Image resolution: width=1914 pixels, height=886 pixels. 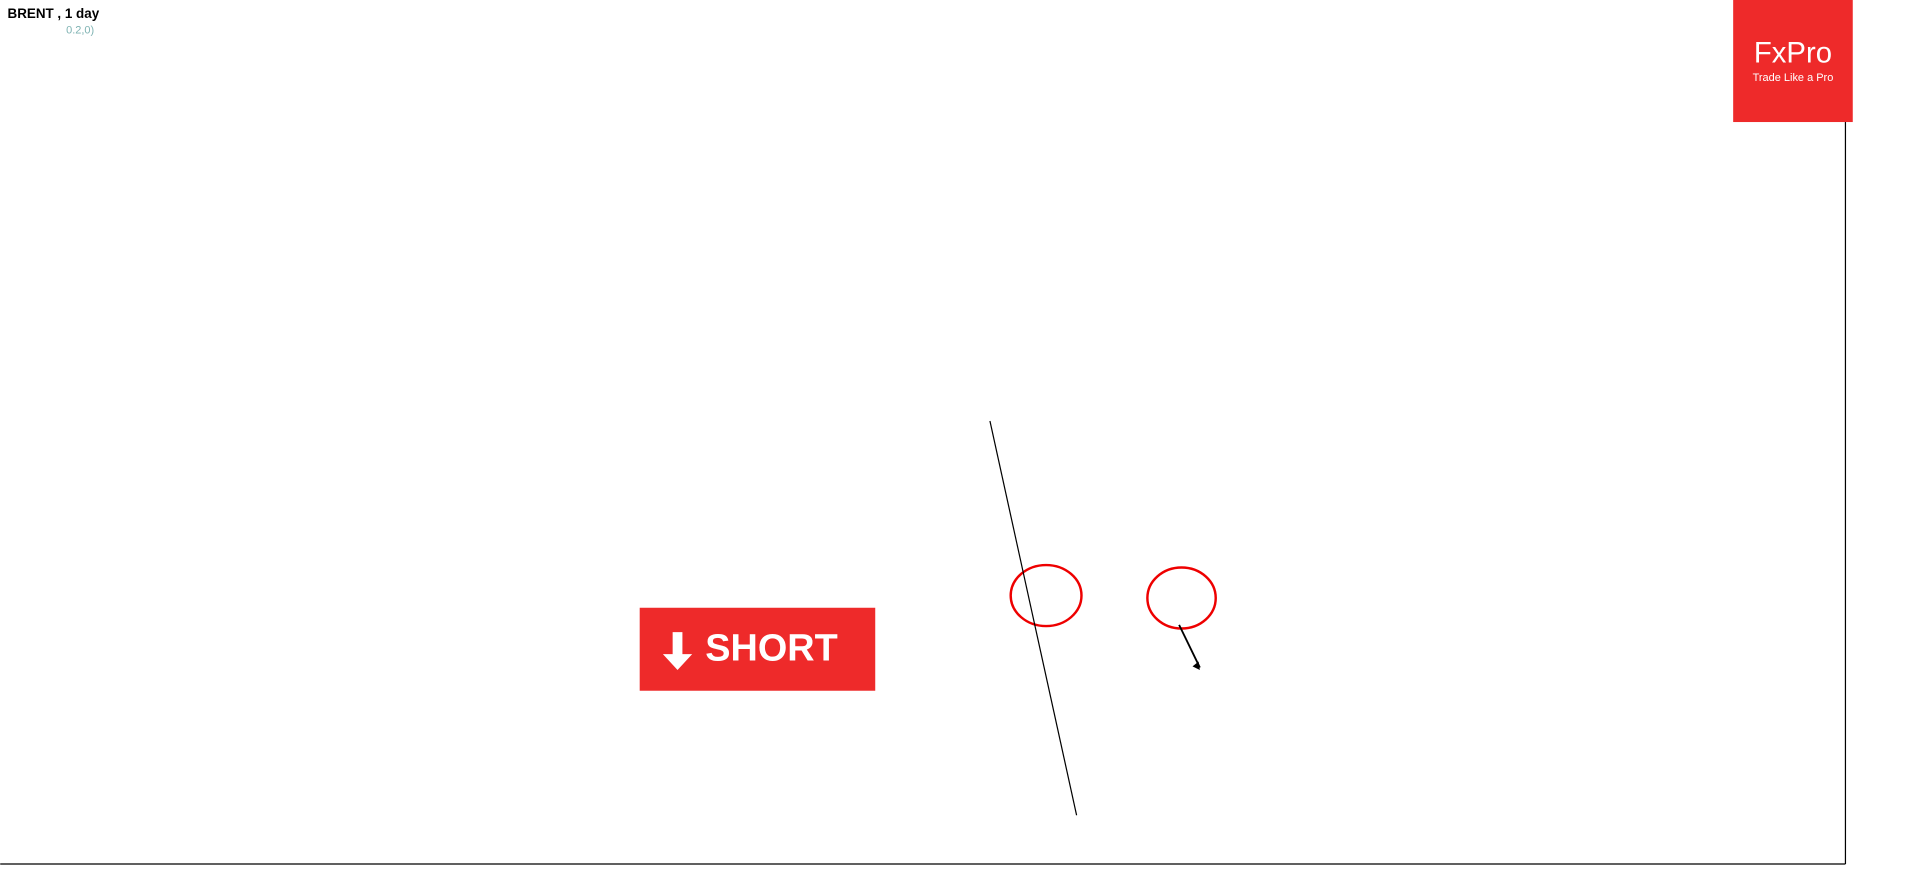 I want to click on logo-tagline: Trade Like a Pro, so click(x=1793, y=78).